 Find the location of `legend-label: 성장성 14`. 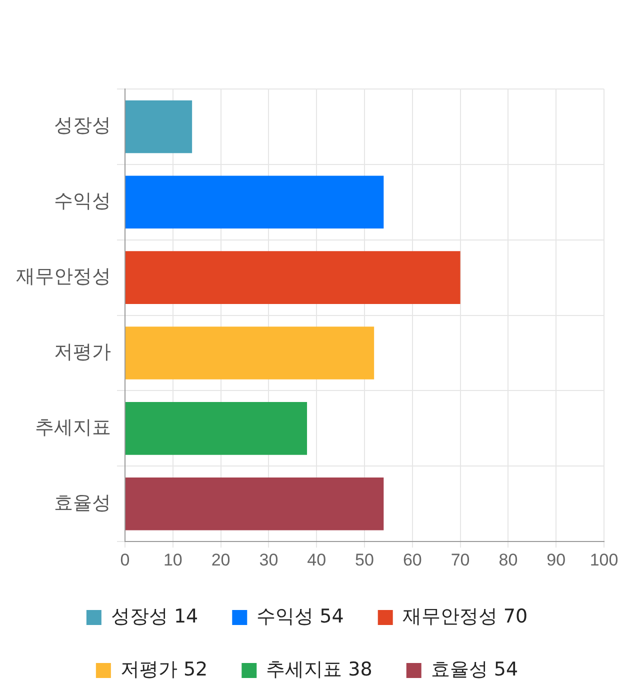

legend-label: 성장성 14 is located at coordinates (154, 616).